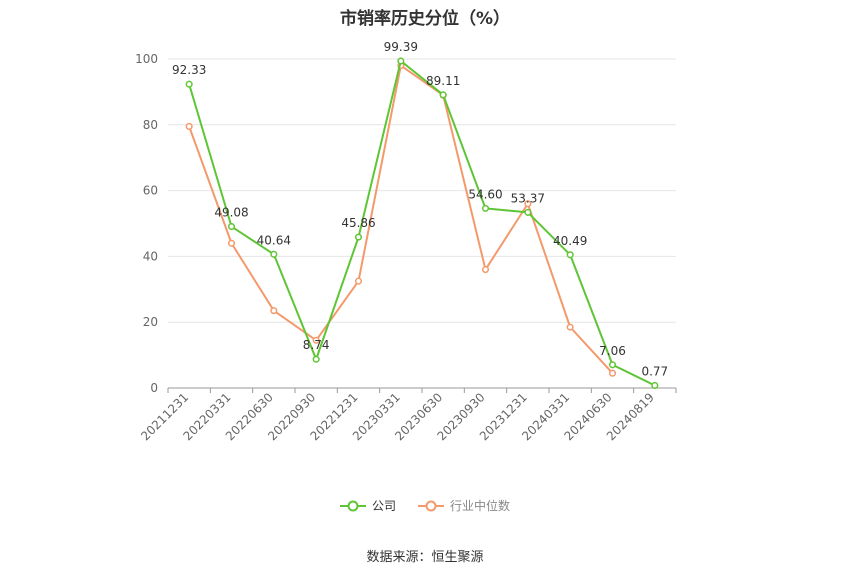  Describe the element at coordinates (352, 505) in the screenshot. I see `legend-company-marker-icon` at that location.